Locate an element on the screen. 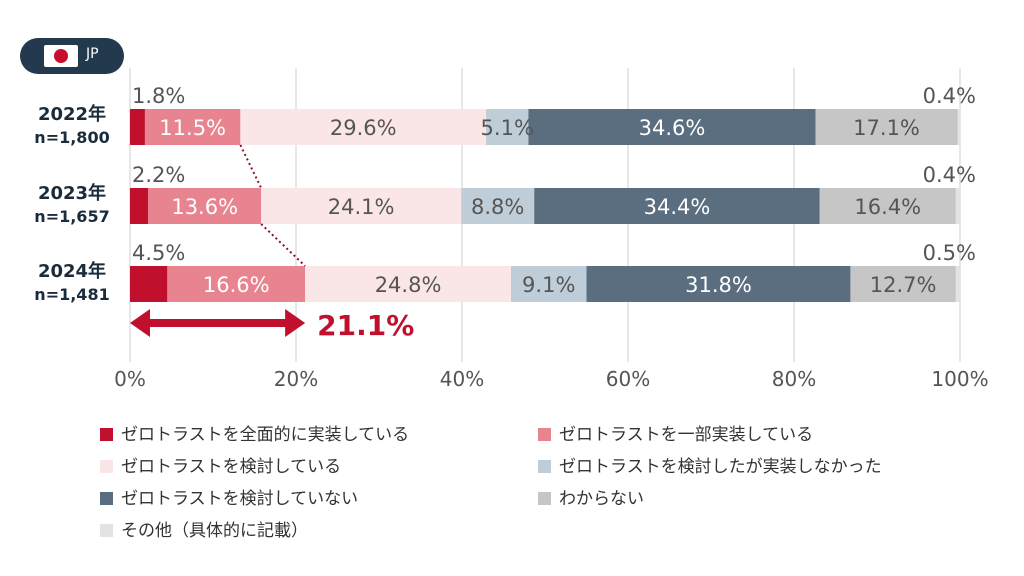  category-year-label: 2024年 is located at coordinates (72, 271).